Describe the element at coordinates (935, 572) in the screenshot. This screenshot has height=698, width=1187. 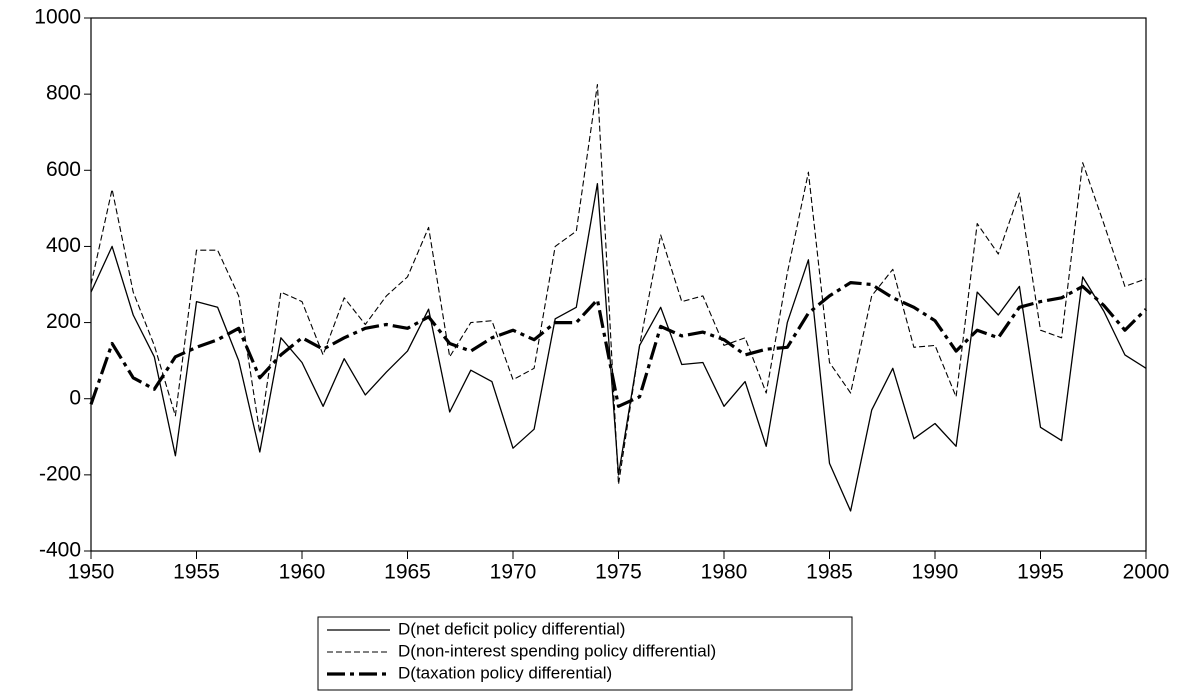
I see `x-tick-label: 1990` at that location.